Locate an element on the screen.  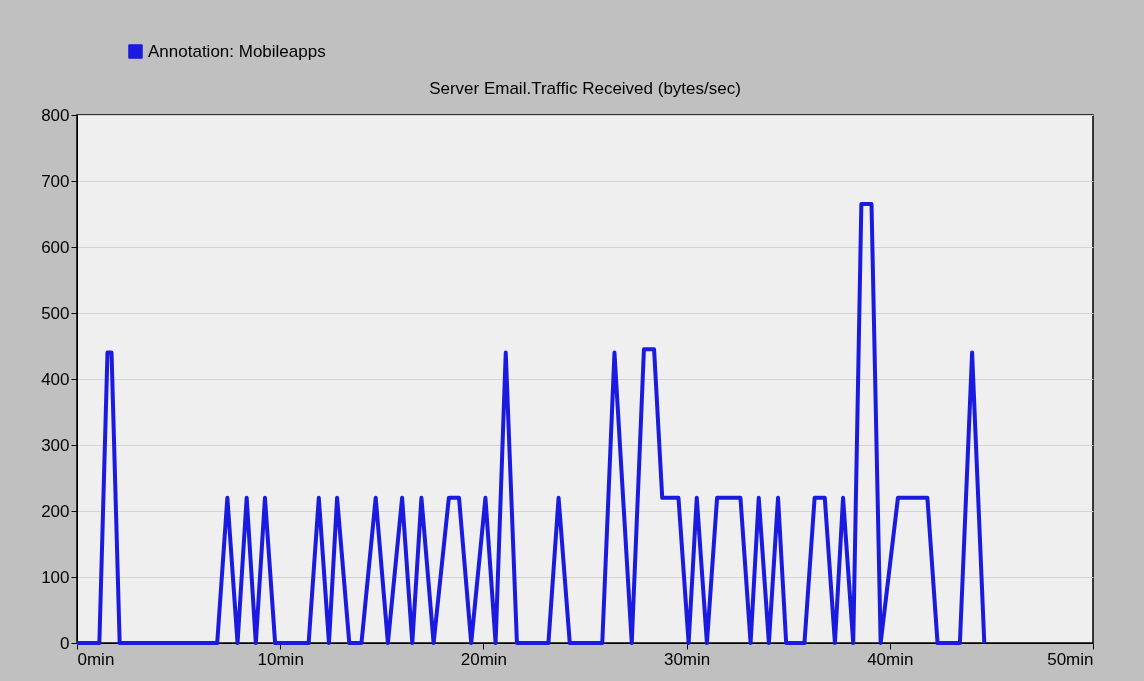
chart-title: Server Email.Traffic Received (bytes/sec) is located at coordinates (585, 88).